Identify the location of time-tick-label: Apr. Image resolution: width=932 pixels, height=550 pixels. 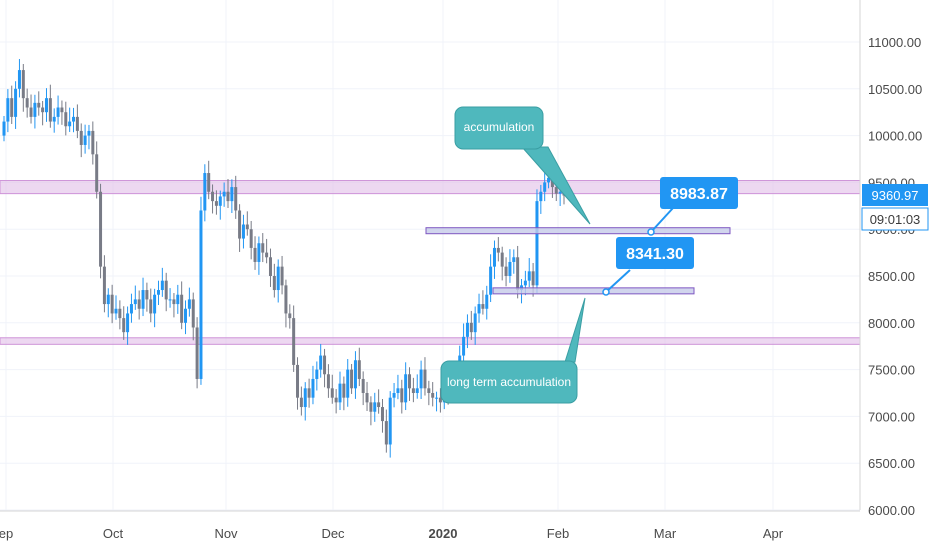
(773, 533).